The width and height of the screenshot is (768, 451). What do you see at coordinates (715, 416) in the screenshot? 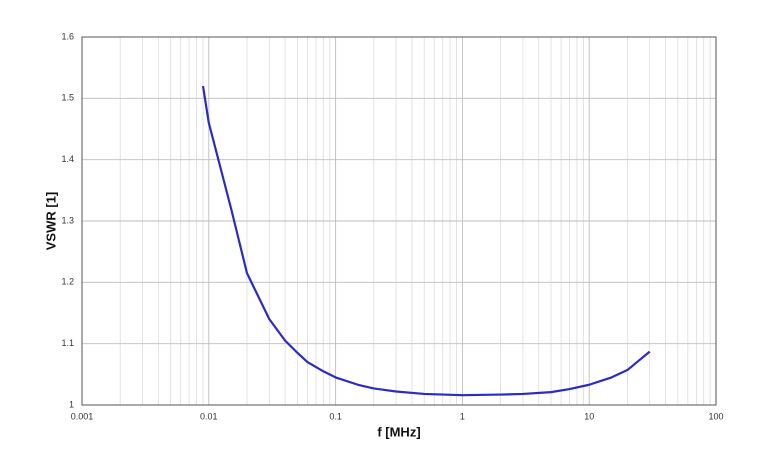
I see `x-tick-label: 100` at bounding box center [715, 416].